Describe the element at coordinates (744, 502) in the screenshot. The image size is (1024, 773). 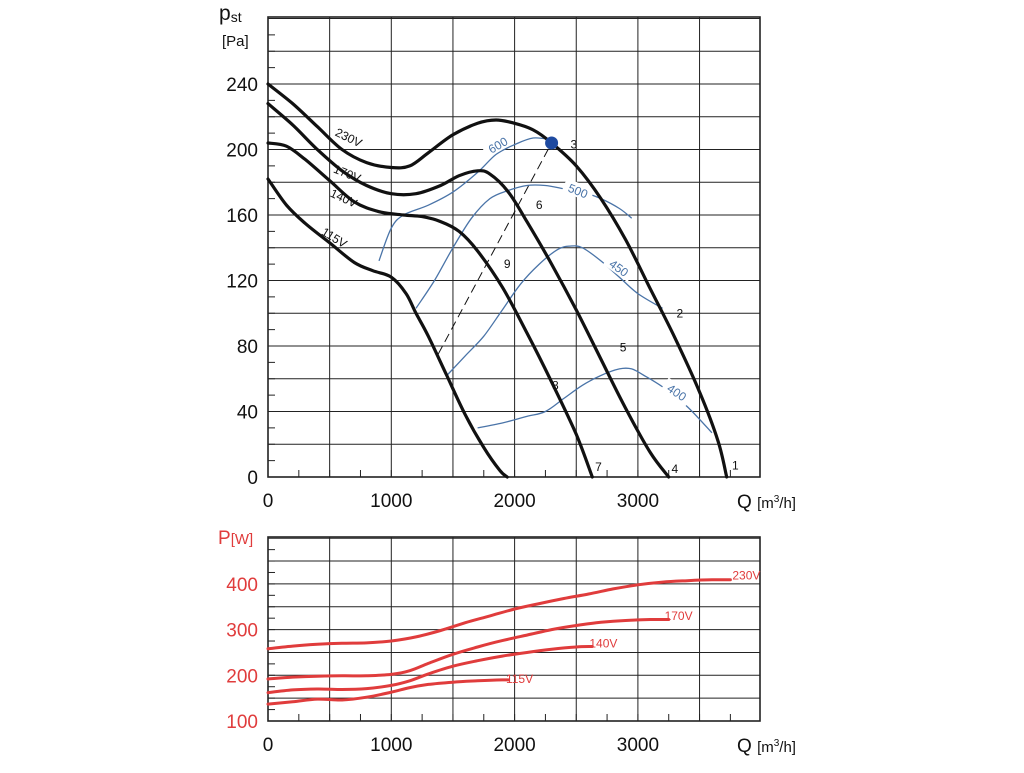
I see `pressure-x-label-main: Q` at that location.